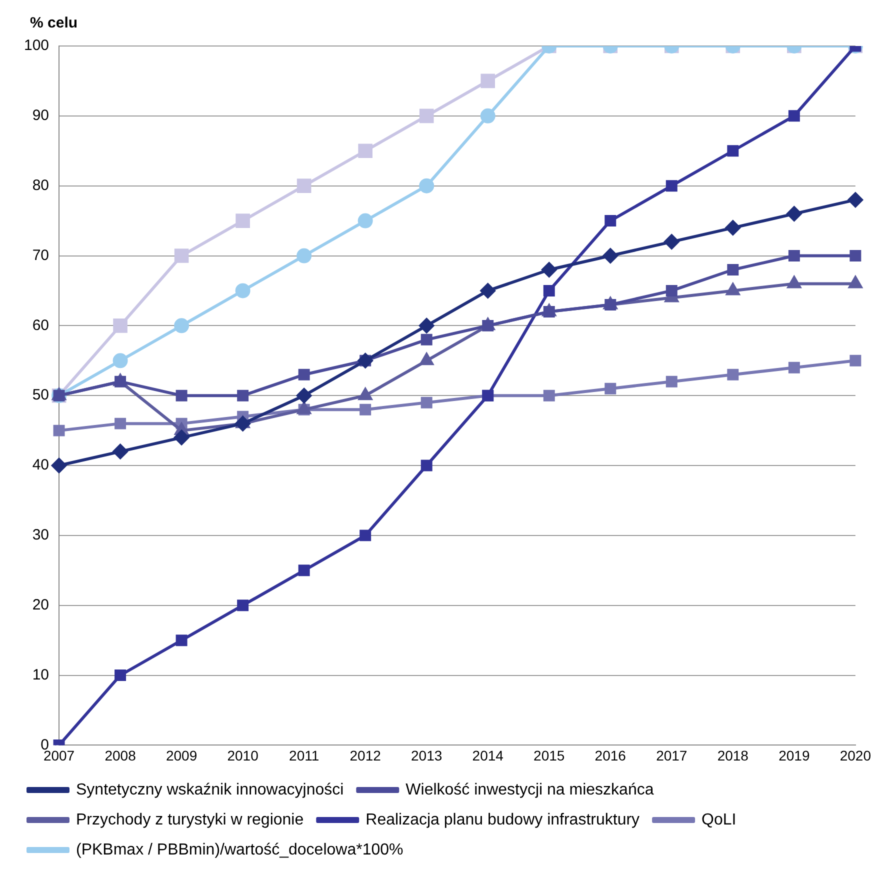 The height and width of the screenshot is (877, 882). Describe the element at coordinates (120, 755) in the screenshot. I see `x-tick-label: 2008` at that location.